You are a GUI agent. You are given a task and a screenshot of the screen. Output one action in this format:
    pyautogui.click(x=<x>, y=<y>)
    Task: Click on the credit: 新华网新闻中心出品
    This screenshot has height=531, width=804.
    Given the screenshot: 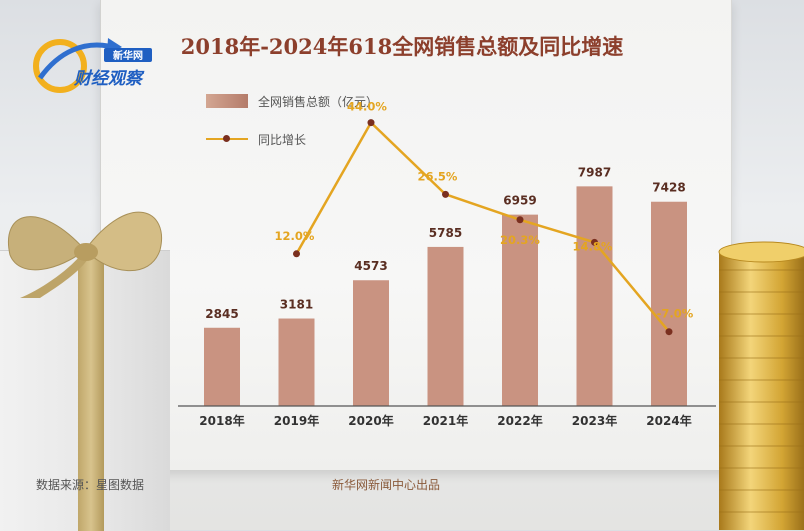 What is the action you would take?
    pyautogui.click(x=386, y=485)
    